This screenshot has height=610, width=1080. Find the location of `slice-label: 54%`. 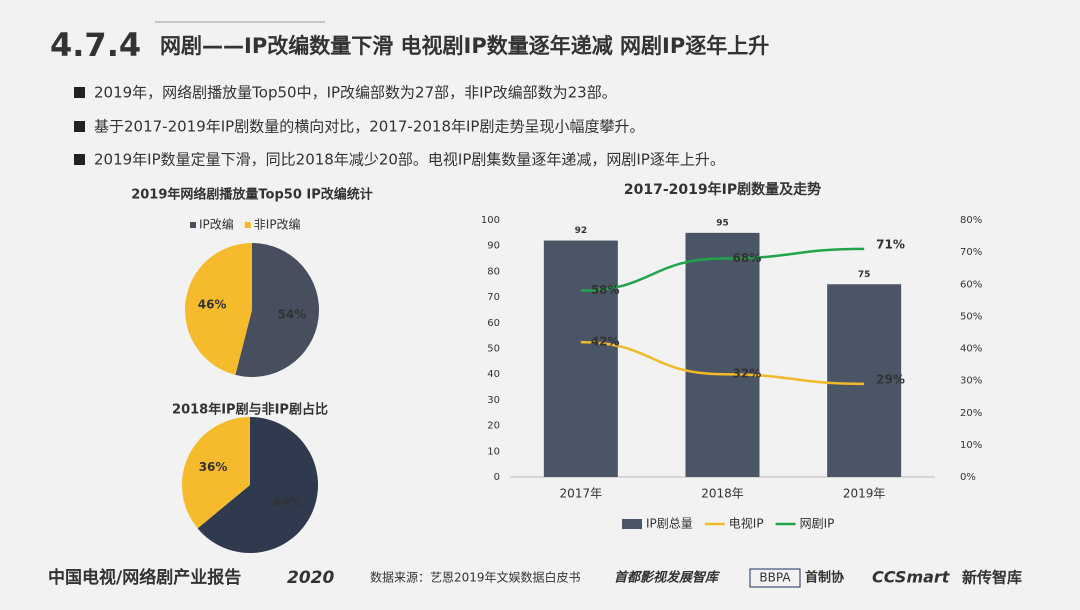

slice-label: 54% is located at coordinates (292, 315).